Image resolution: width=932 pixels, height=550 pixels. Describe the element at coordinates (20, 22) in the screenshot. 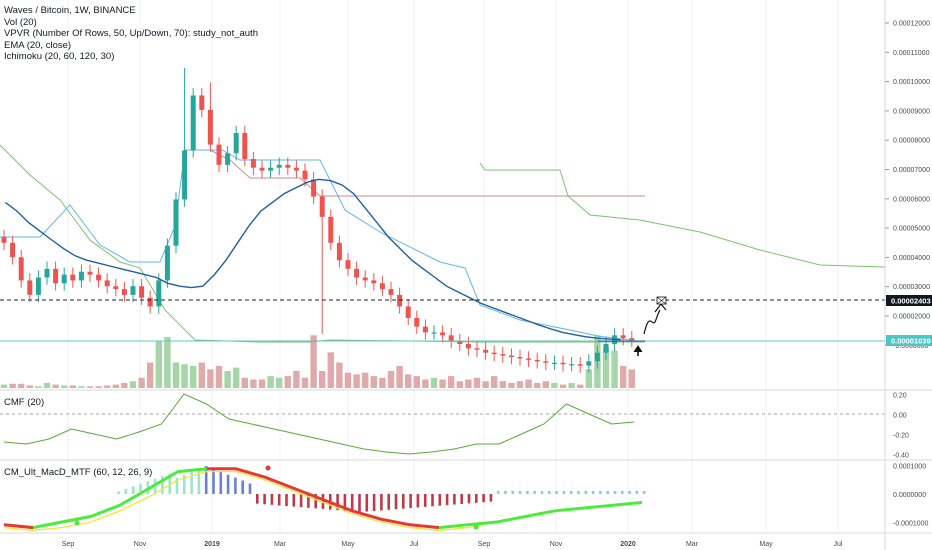

I see `study-volume: Vol (20)` at that location.